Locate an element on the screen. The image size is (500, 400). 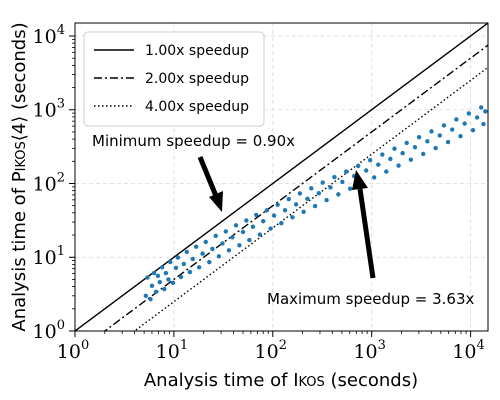
legend-box is located at coordinates (174, 79).